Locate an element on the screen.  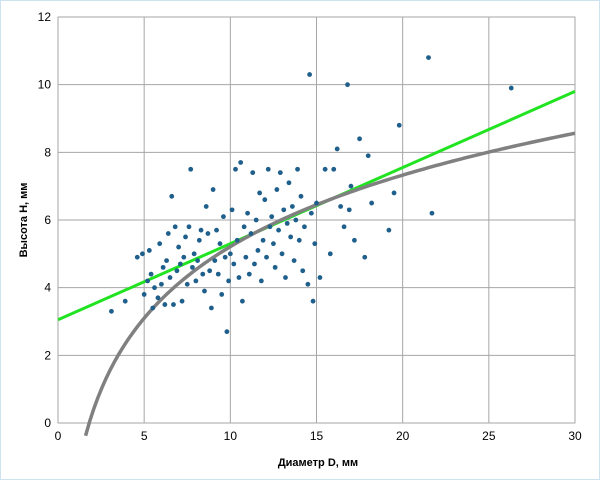
x-tick-label: 5 is located at coordinates (144, 436).